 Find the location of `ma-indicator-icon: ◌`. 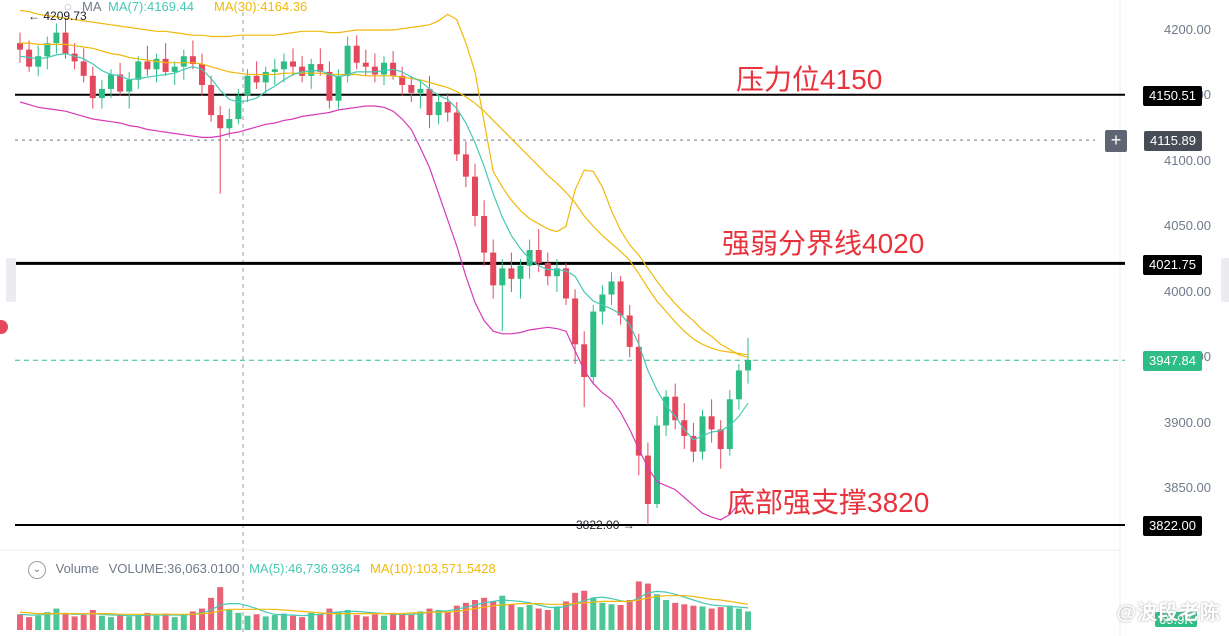

ma-indicator-icon: ◌ is located at coordinates (68, 7).